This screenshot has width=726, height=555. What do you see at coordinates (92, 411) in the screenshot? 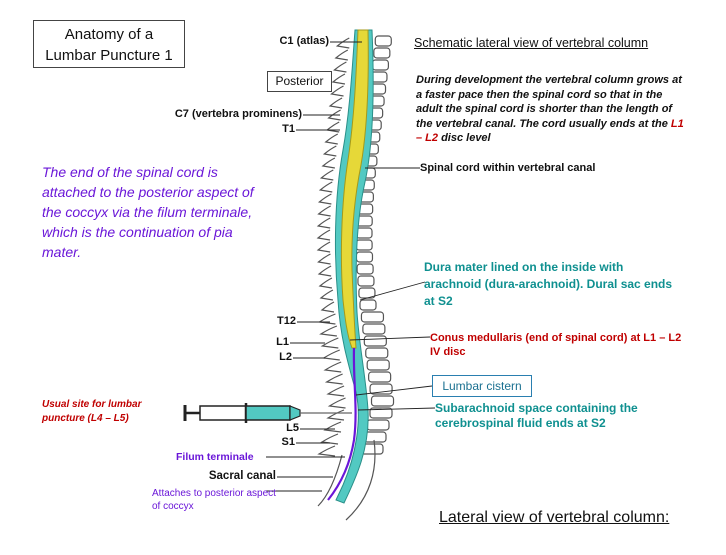
I see `usual-site-note: Usual site for lumbar puncture (L4 – L5)` at bounding box center [92, 411].